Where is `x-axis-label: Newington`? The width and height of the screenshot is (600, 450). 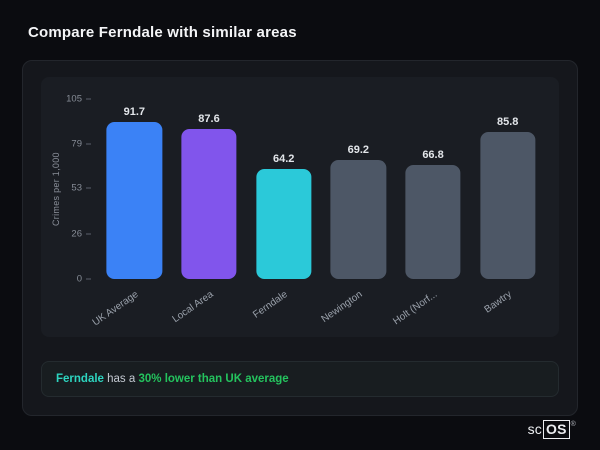 x-axis-label: Newington is located at coordinates (342, 307).